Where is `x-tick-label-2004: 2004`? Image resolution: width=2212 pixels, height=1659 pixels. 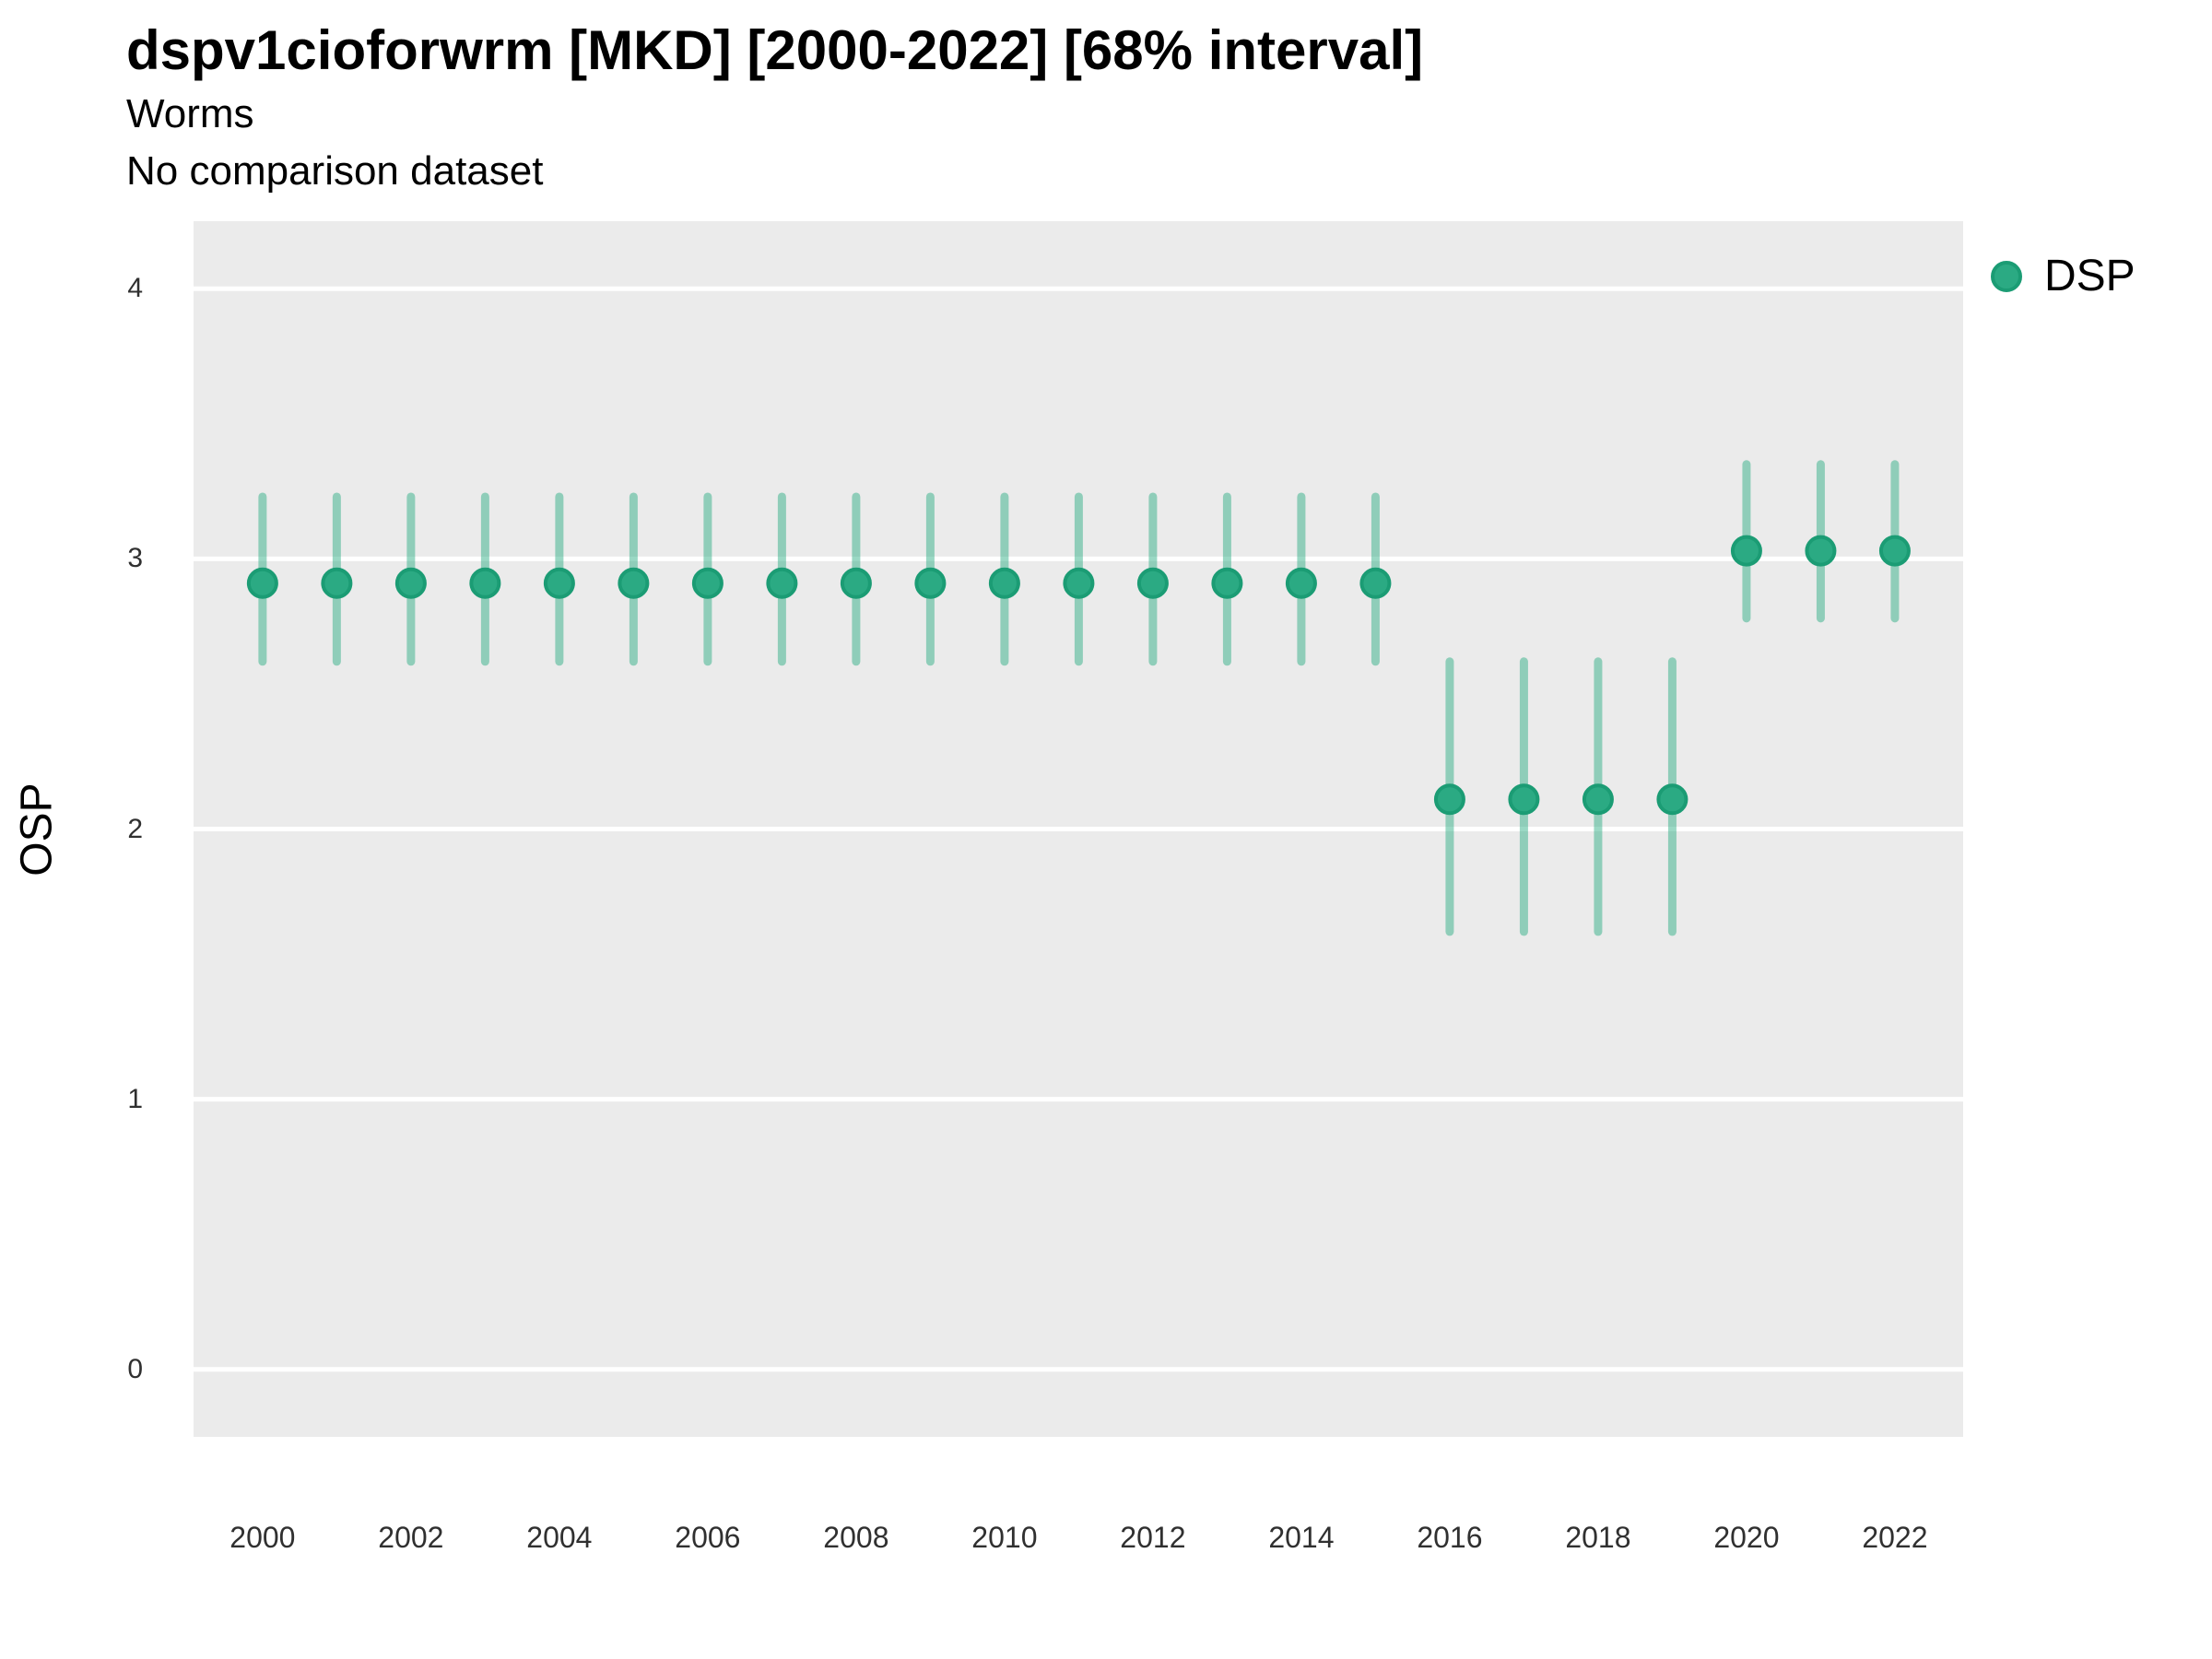
x-tick-label-2004: 2004 is located at coordinates (559, 1537).